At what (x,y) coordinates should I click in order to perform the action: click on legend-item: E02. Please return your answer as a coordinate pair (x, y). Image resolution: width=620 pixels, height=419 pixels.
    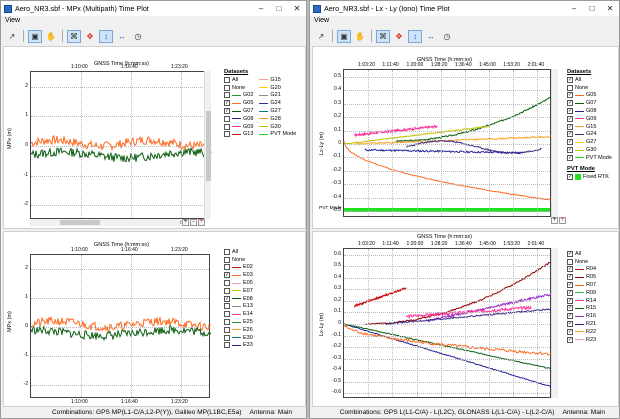
    Looking at the image, I should click on (238, 268).